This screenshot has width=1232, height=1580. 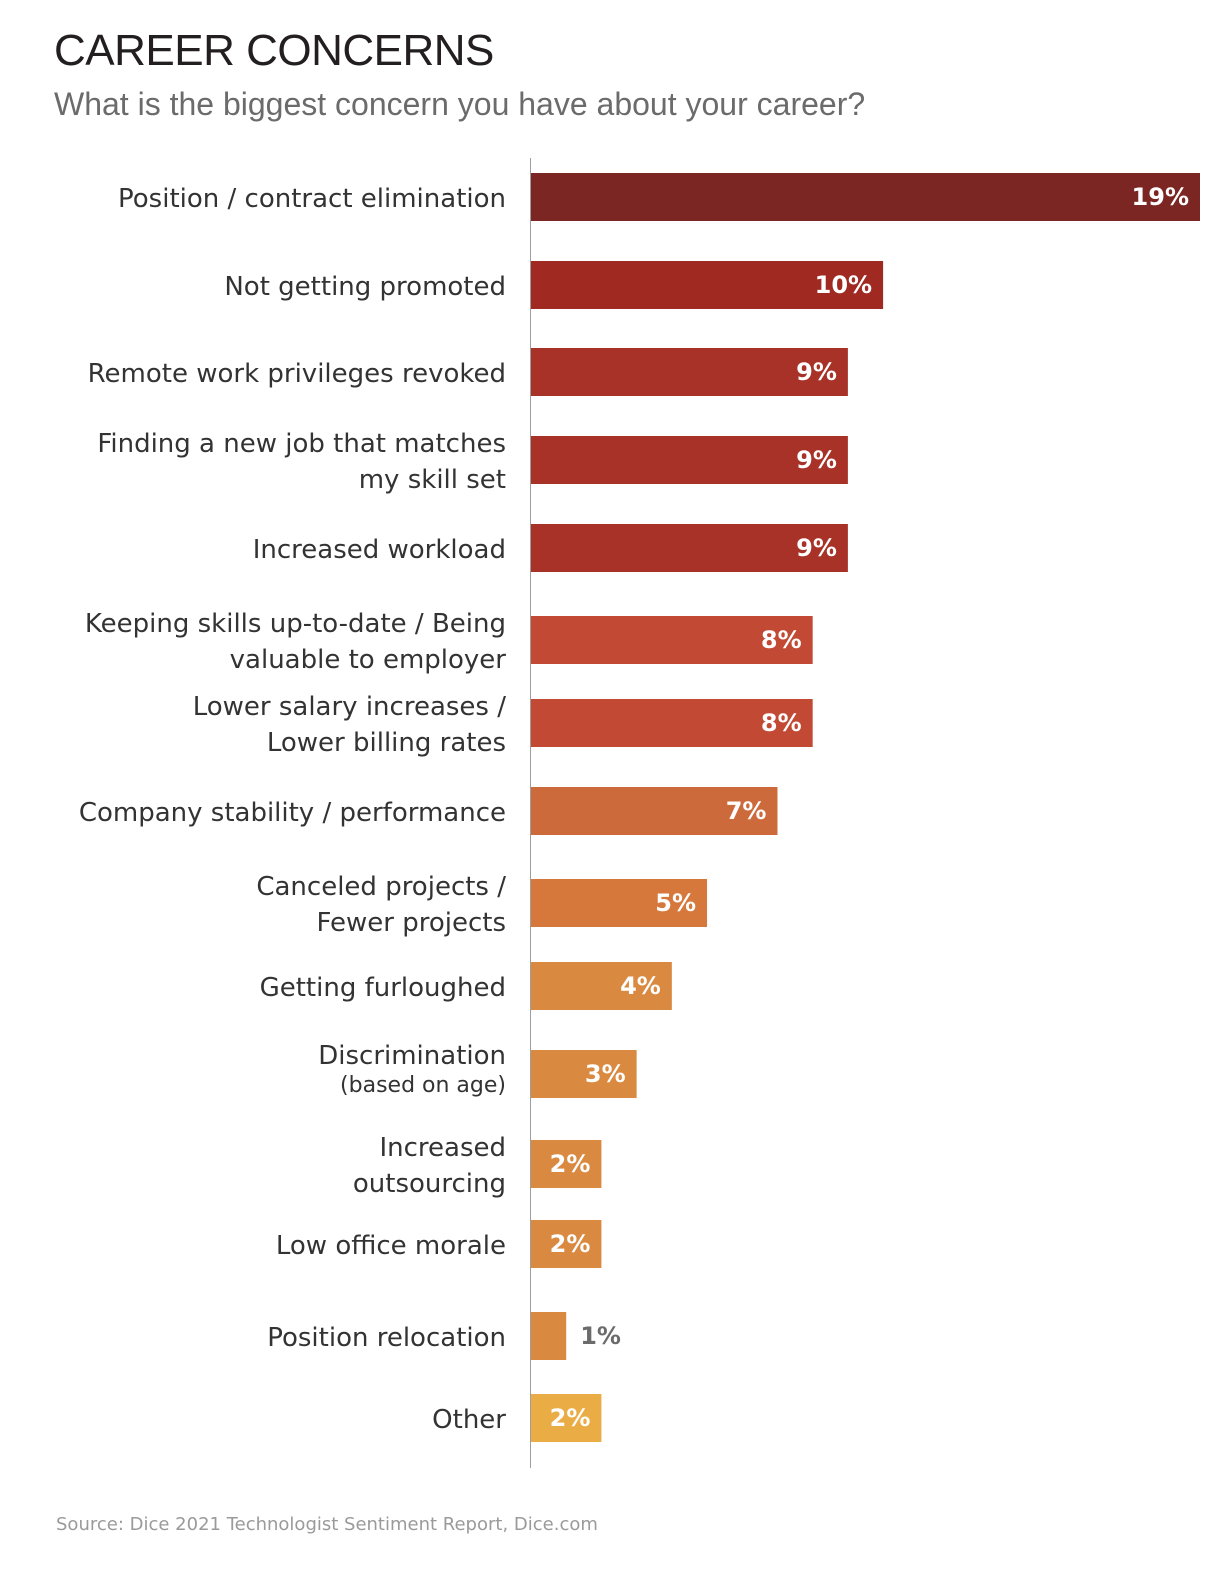 What do you see at coordinates (297, 374) in the screenshot?
I see `category-label: Remote work privileges revoked` at bounding box center [297, 374].